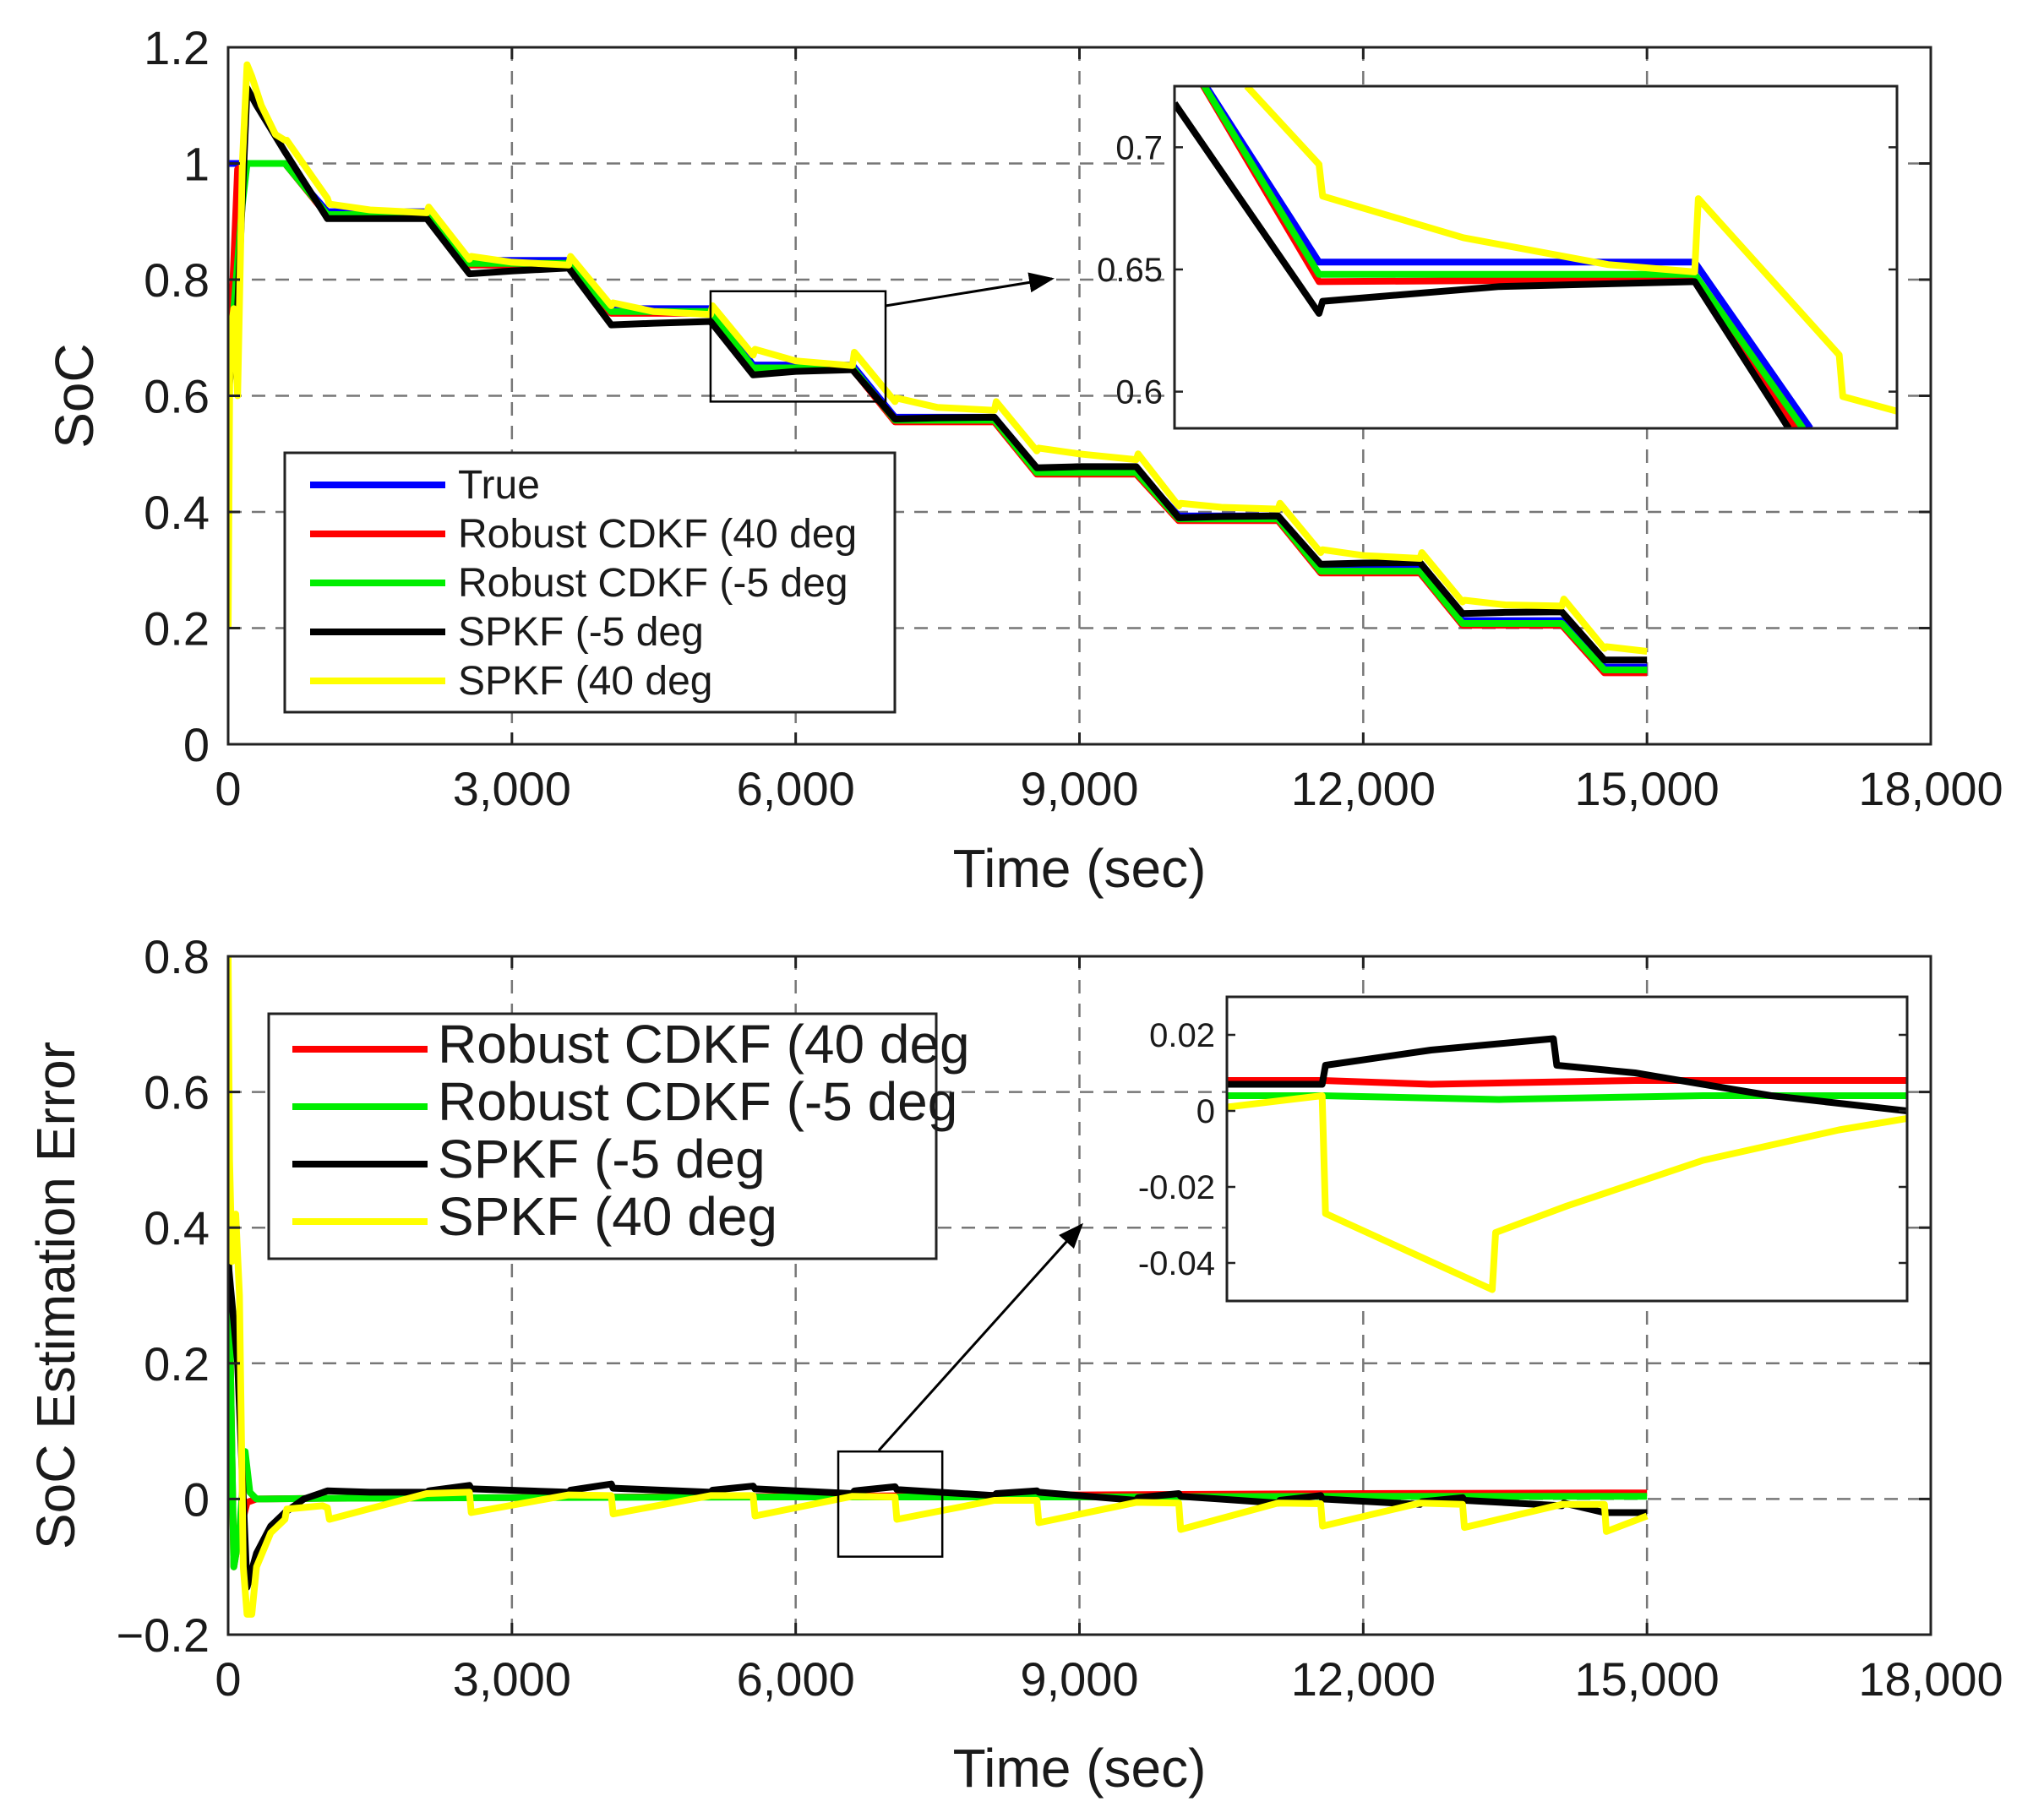 Image resolution: width=2044 pixels, height=1807 pixels. Describe the element at coordinates (163, 1635) in the screenshot. I see `y-tick-label: −0.2` at that location.